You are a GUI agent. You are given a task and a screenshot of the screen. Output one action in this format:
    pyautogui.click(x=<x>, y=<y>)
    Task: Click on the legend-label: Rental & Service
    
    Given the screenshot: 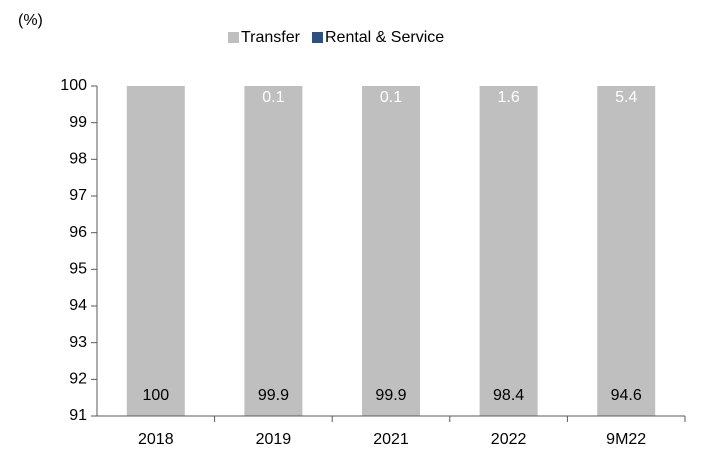 What is the action you would take?
    pyautogui.click(x=384, y=37)
    